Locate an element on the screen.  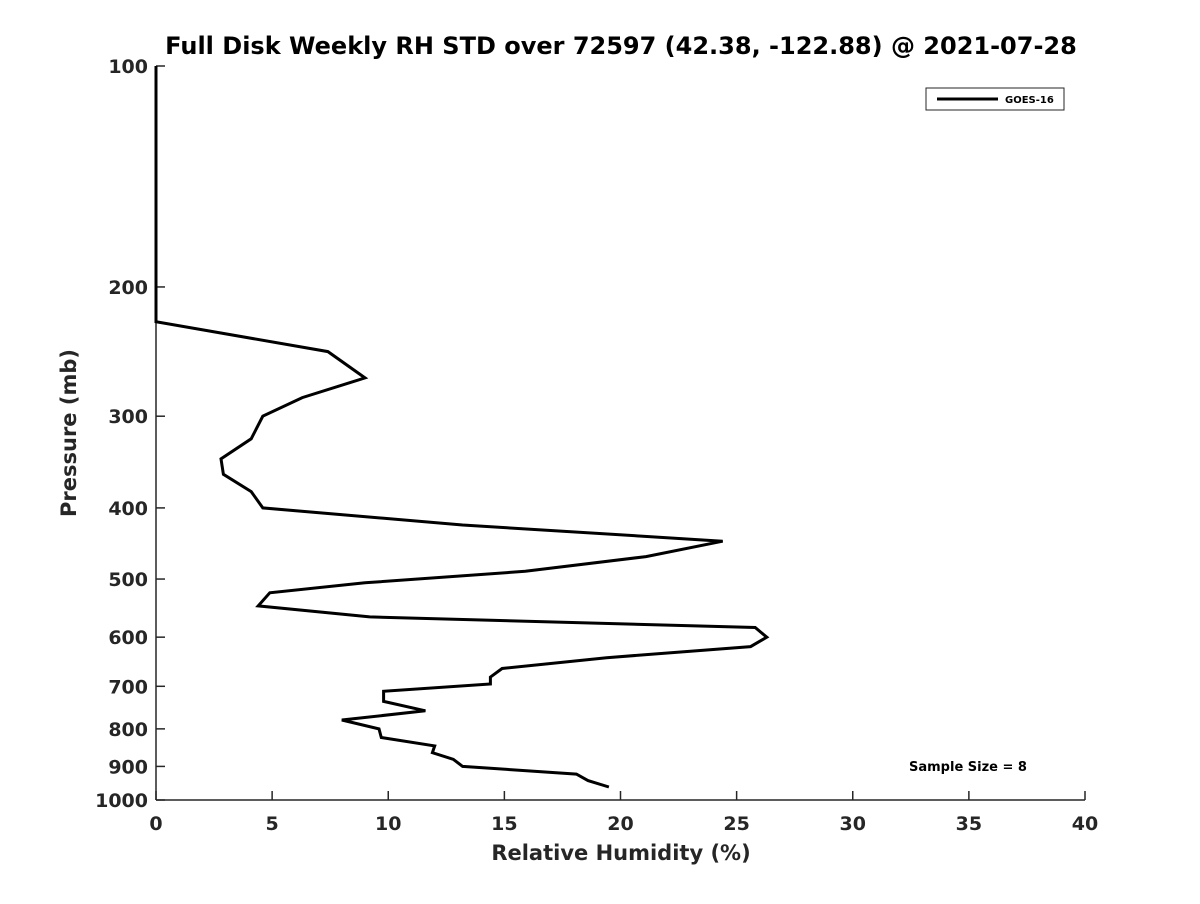
y-axis-ticks: 100 200 300 400 500 600 700 800 900 1000 is located at coordinates (130, 434).